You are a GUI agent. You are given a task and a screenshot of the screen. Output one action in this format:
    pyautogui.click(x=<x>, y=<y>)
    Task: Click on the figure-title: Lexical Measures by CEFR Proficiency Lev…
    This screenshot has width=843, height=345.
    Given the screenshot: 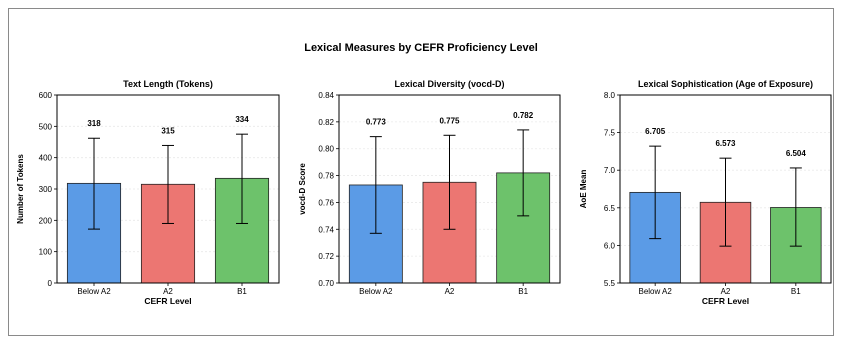 What is the action you would take?
    pyautogui.click(x=421, y=48)
    